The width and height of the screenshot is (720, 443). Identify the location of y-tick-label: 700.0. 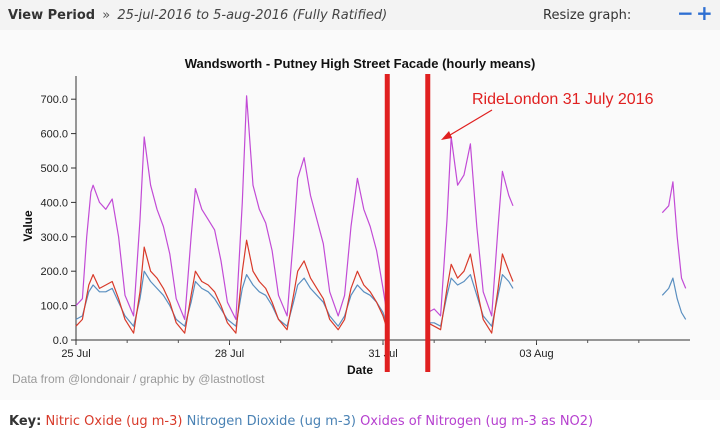
(54, 100).